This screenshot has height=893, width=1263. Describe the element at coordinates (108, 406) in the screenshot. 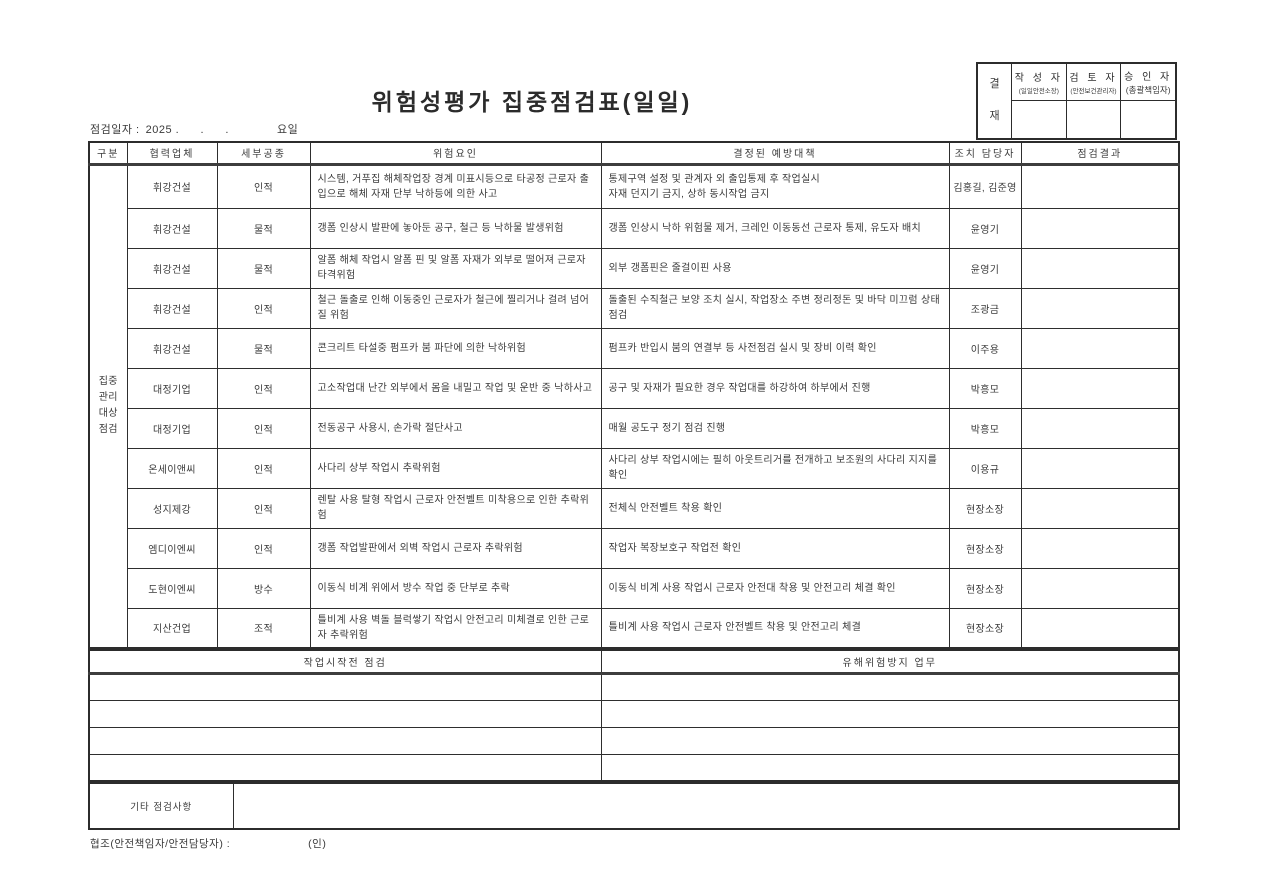

I see `group-label-cell: 집중 관리 대상 점검` at that location.